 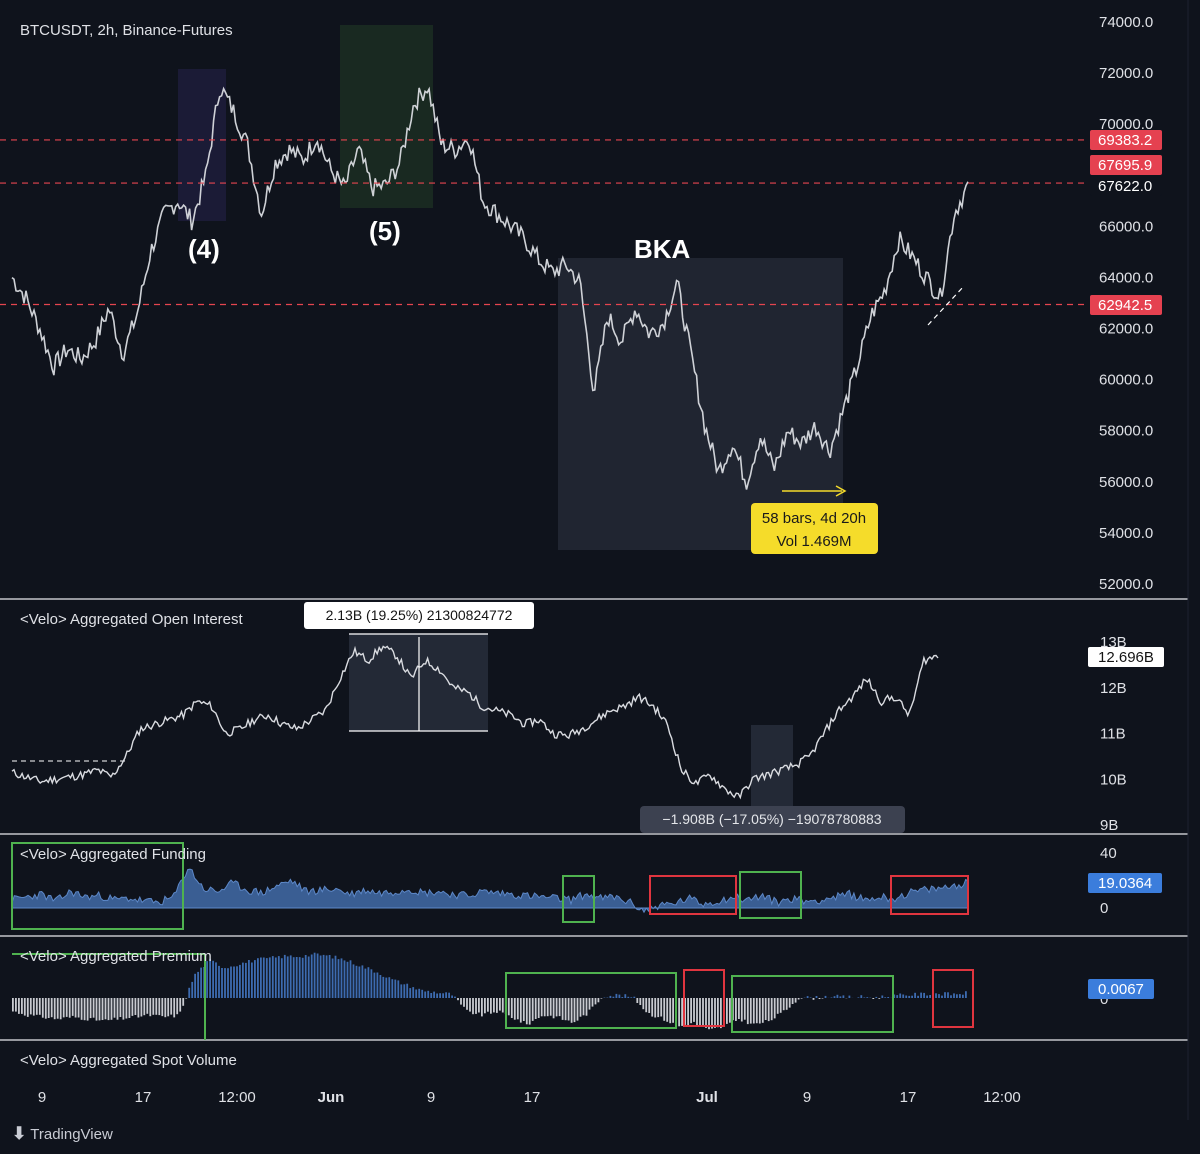 I want to click on funding-y-tick: 0, so click(x=1104, y=908).